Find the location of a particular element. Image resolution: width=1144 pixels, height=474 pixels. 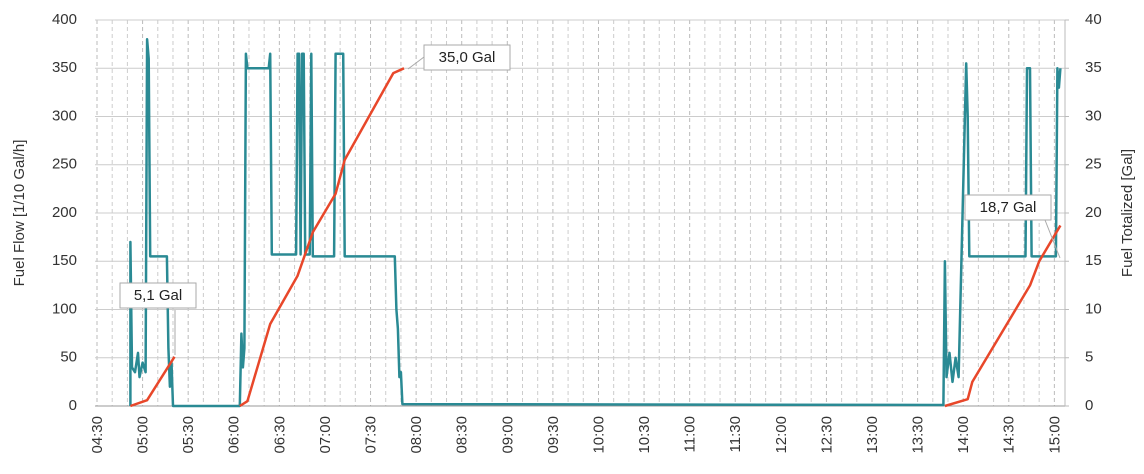

y2-tick-label: 30 is located at coordinates (1093, 115).